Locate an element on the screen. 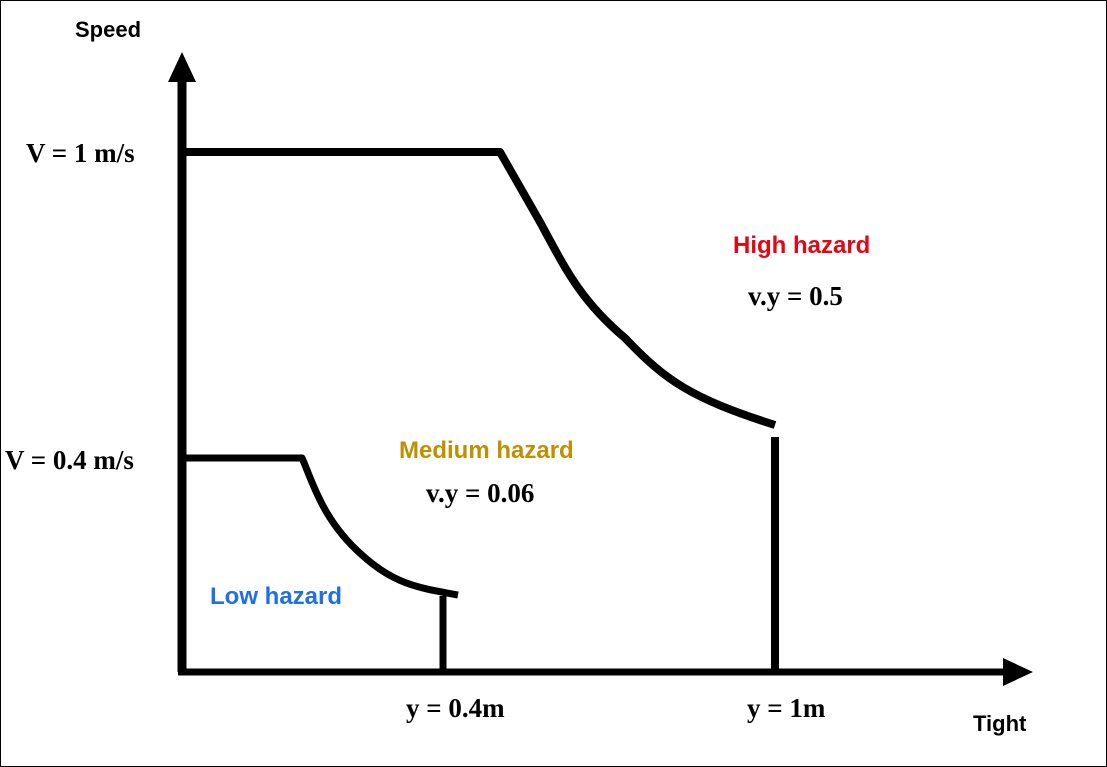  x-axis-title: Tight is located at coordinates (1000, 723).